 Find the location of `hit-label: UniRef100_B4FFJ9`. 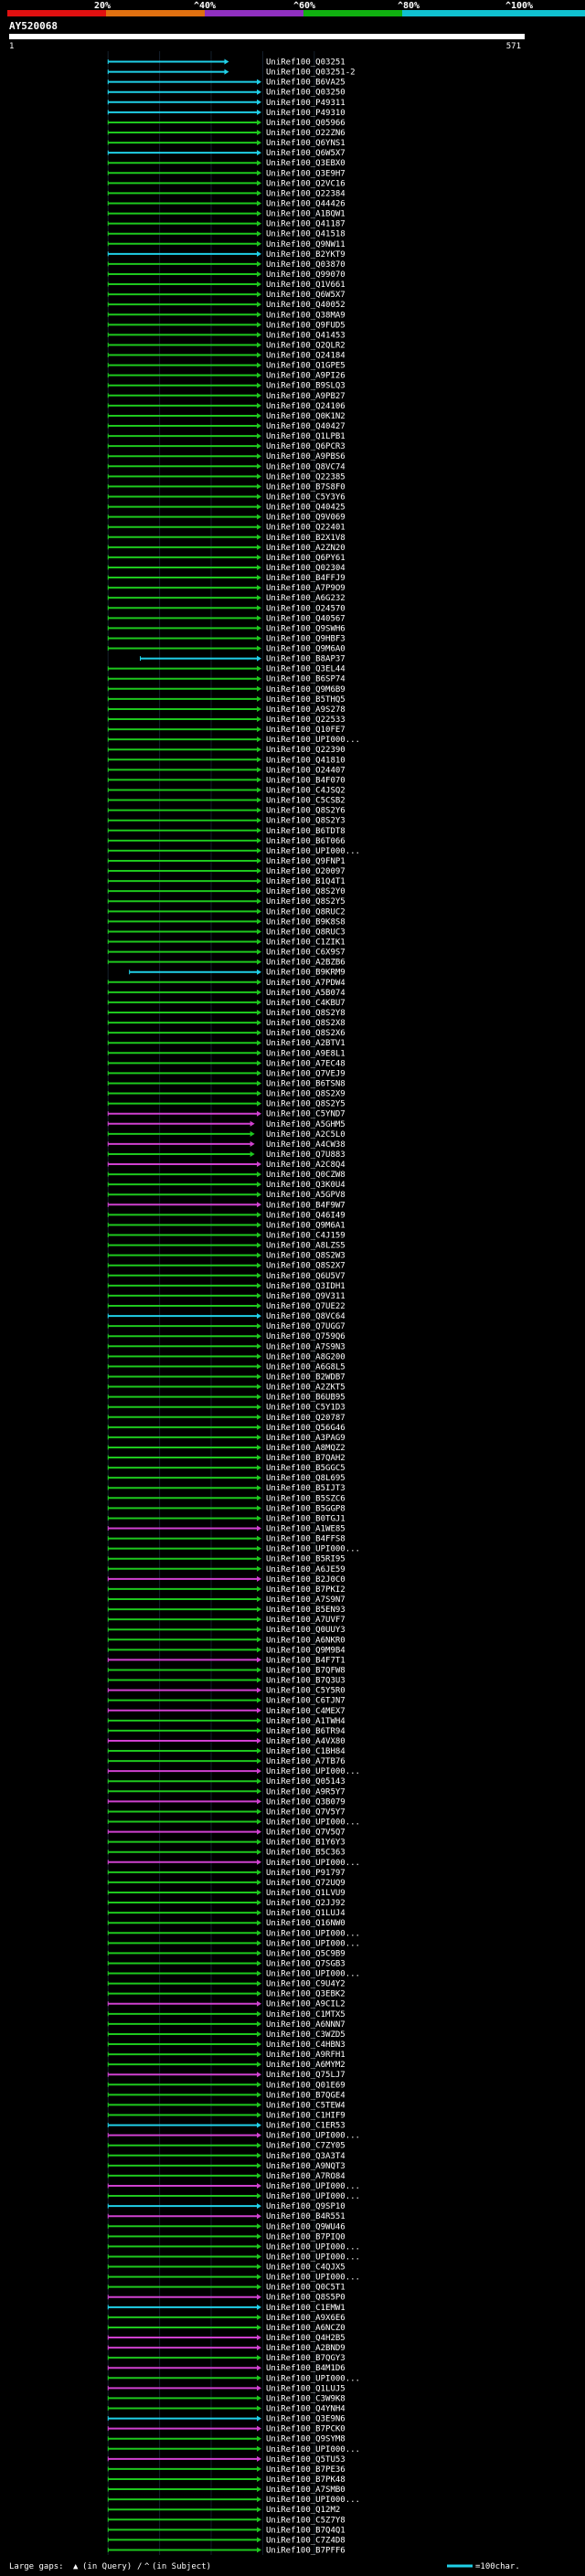

hit-label: UniRef100_B4FFJ9 is located at coordinates (306, 578).